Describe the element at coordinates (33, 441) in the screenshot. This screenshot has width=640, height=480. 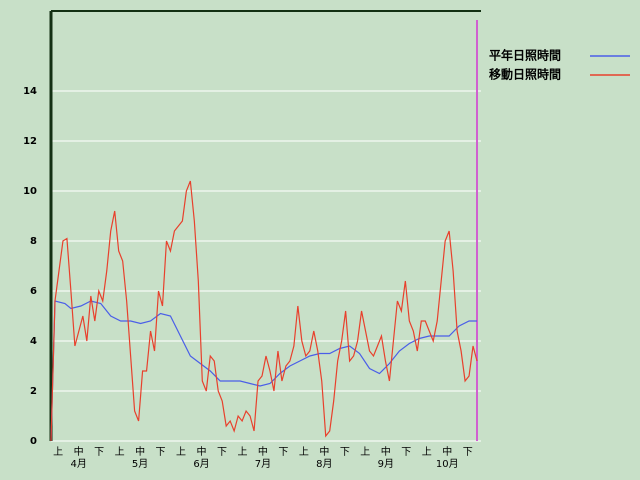
I see `y-tick-label: 0` at that location.